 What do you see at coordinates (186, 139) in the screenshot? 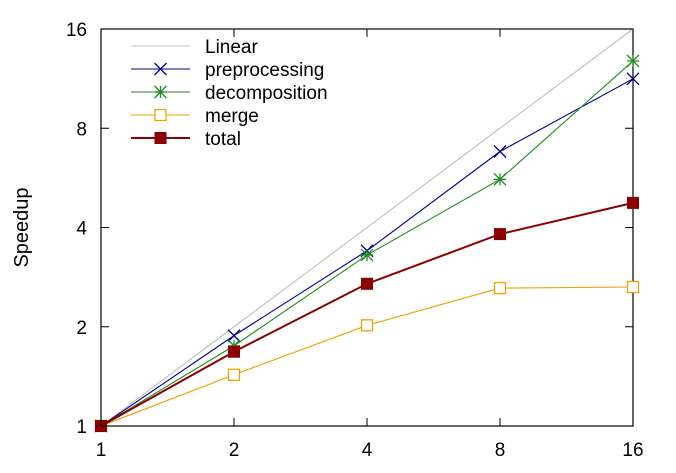
I see `legend-item-total: total` at bounding box center [186, 139].